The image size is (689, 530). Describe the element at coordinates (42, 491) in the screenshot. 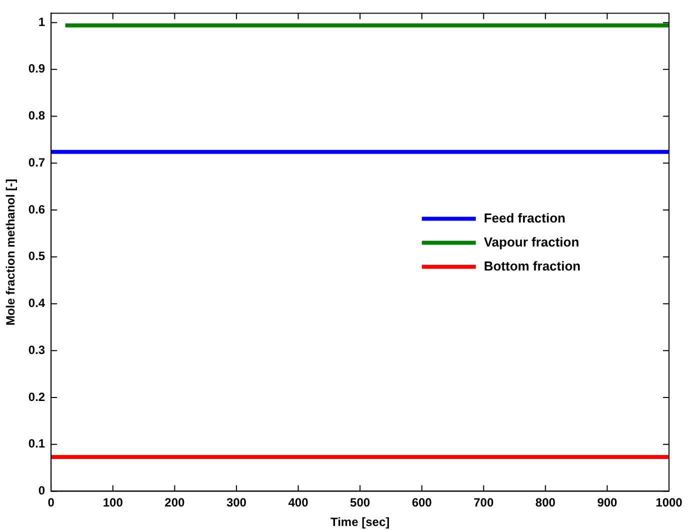

I see `y-tick-label: 0` at that location.